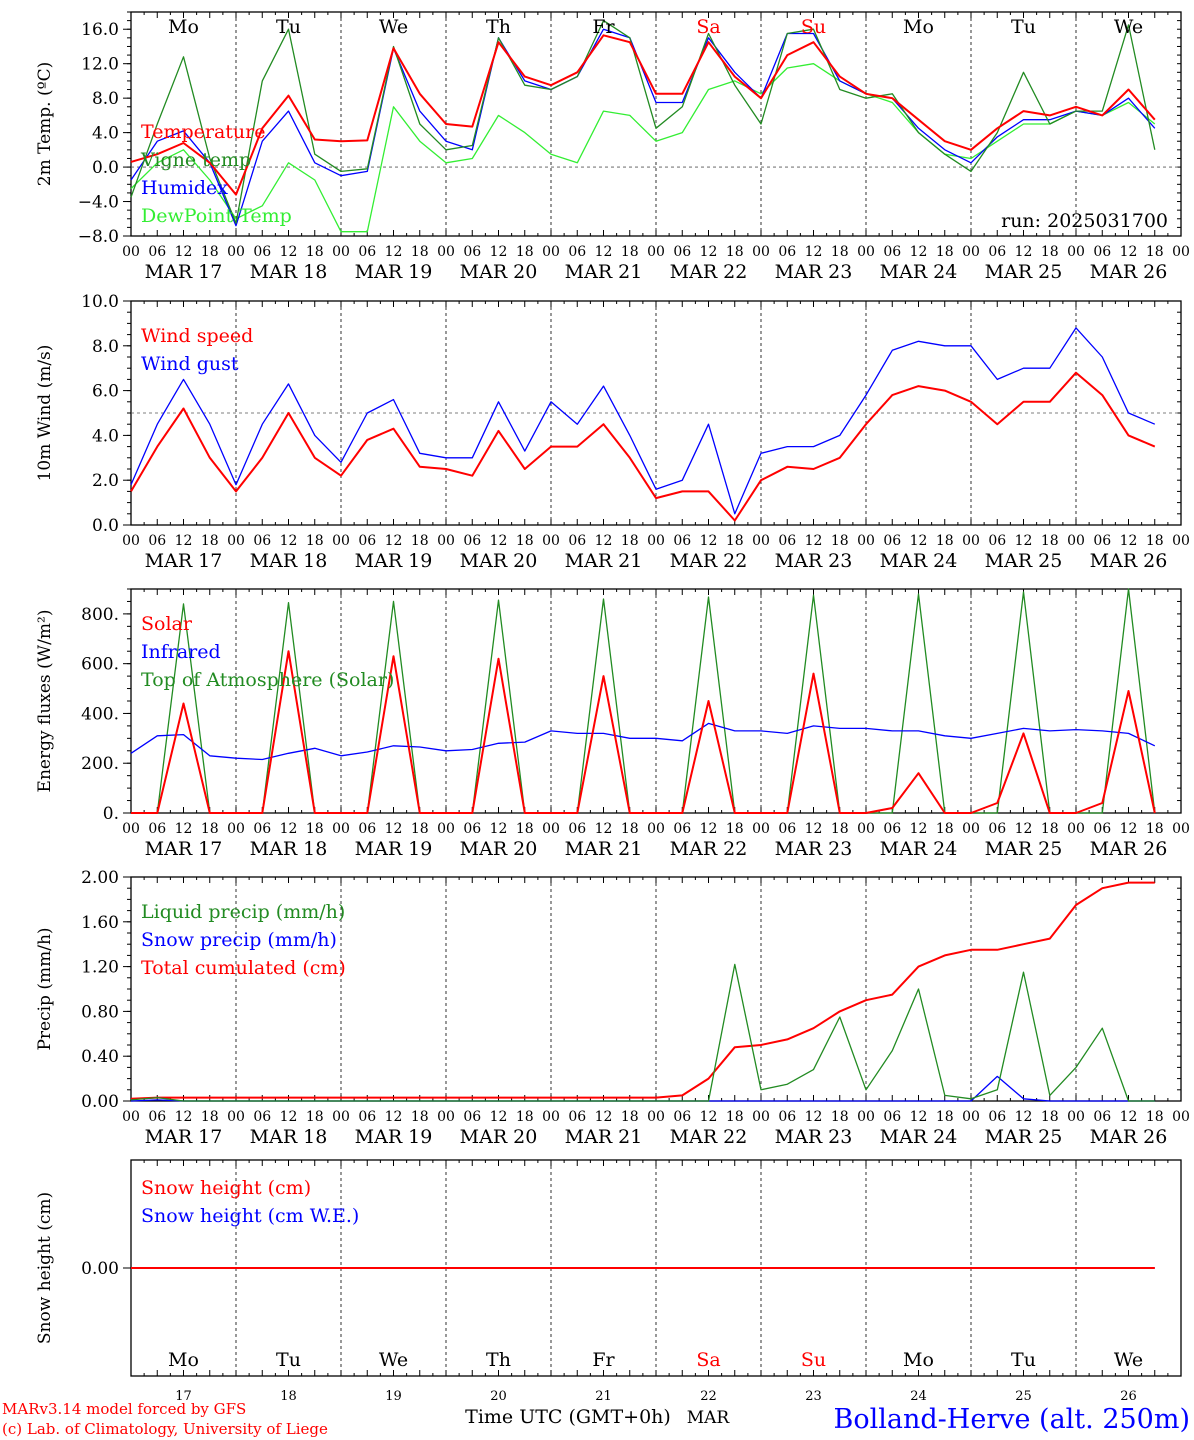 The width and height of the screenshot is (1194, 1440). What do you see at coordinates (643, 741) in the screenshot?
I see `series-infrared-line` at bounding box center [643, 741].